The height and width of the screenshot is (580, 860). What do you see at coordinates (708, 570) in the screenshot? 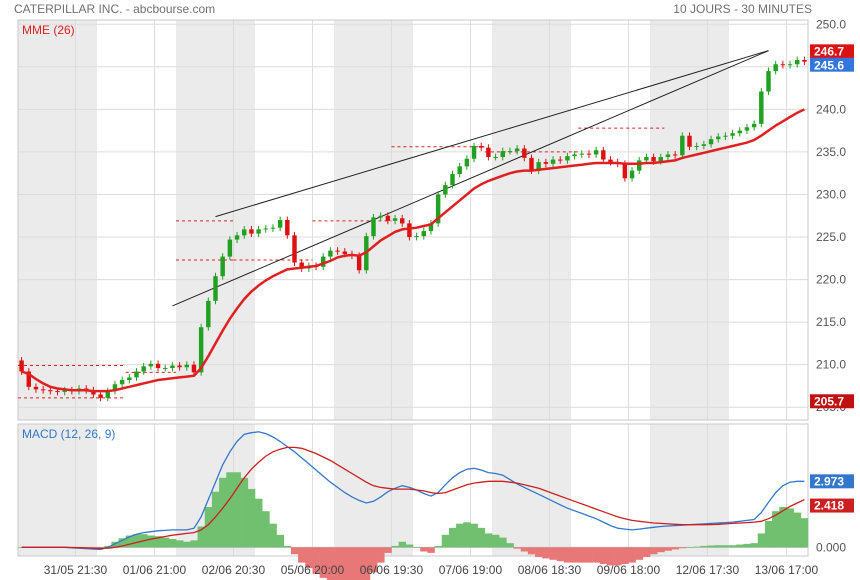
I see `date-tick-label: 12/06 17:30` at bounding box center [708, 570].